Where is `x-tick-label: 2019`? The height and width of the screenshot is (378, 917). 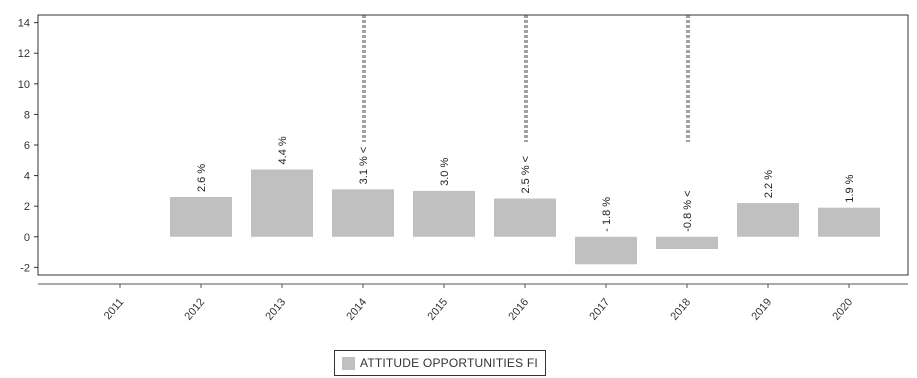
x-tick-label: 2019 is located at coordinates (761, 309).